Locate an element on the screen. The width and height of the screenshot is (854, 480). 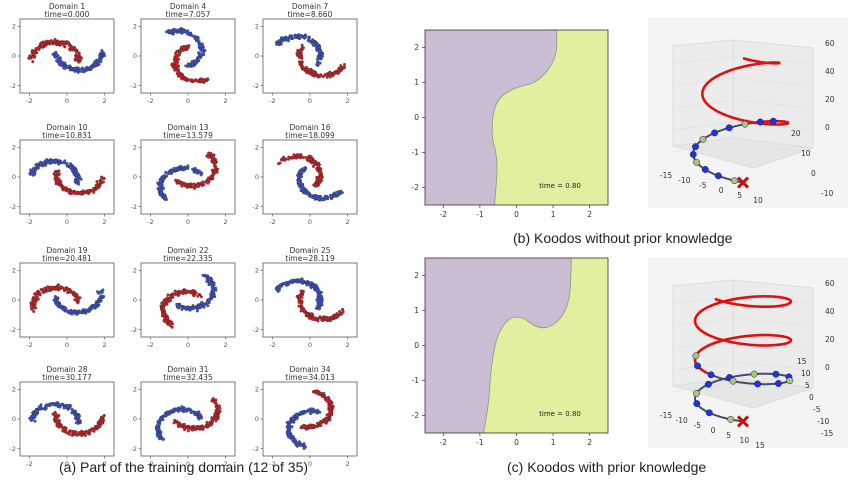
subplot-title: Domain 4 is located at coordinates (188, 6).